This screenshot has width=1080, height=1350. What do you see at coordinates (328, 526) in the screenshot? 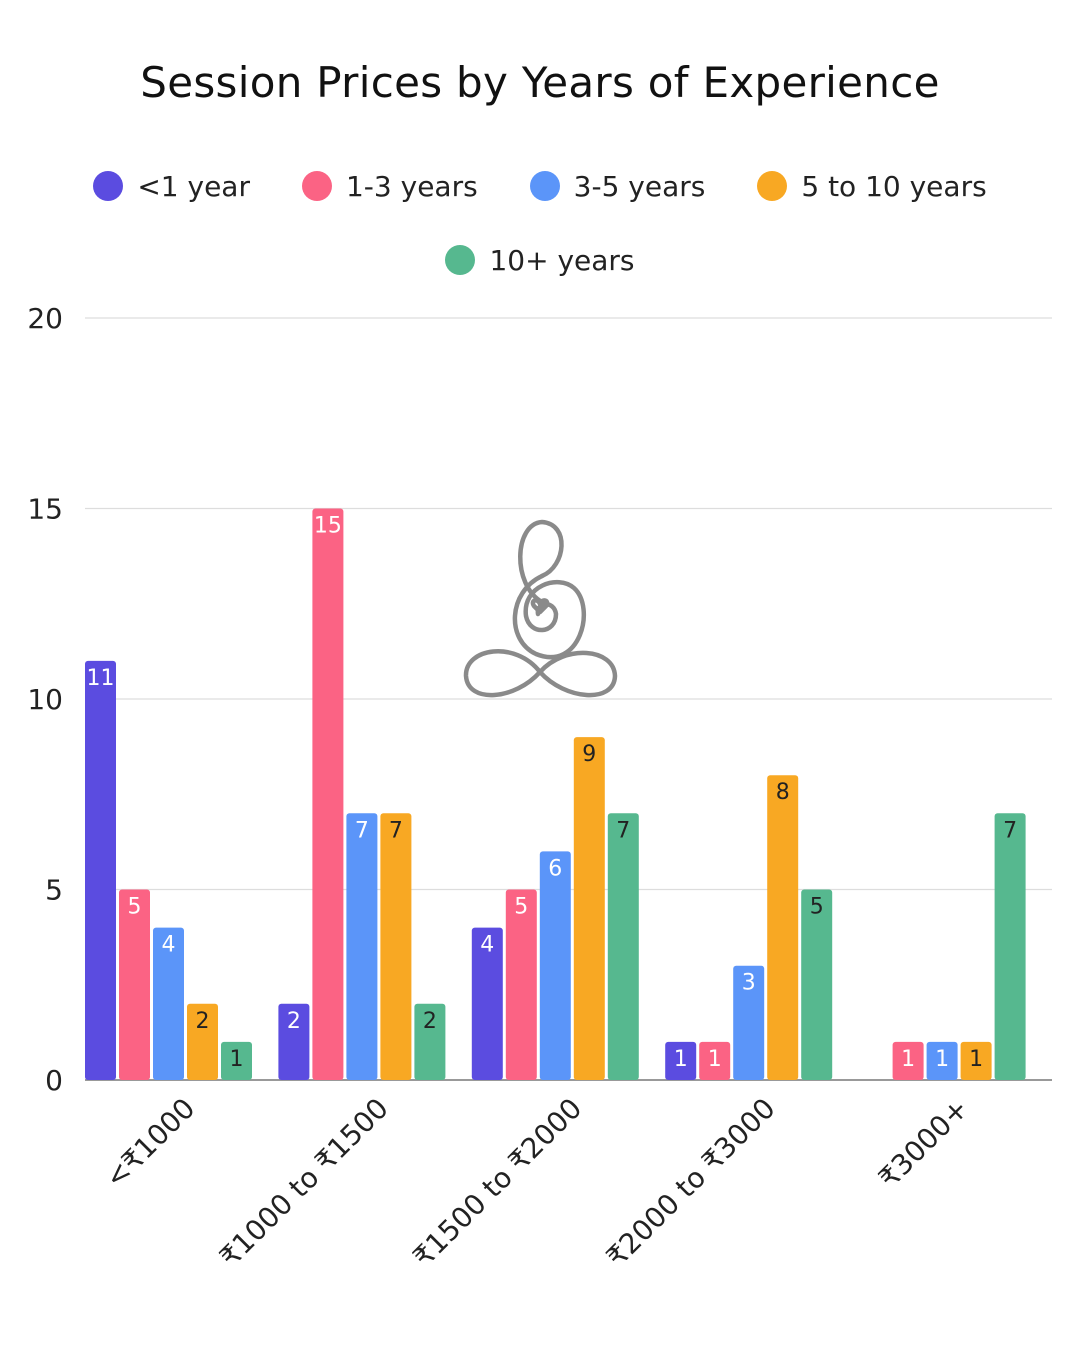
I see `data-label: 15` at bounding box center [328, 526].